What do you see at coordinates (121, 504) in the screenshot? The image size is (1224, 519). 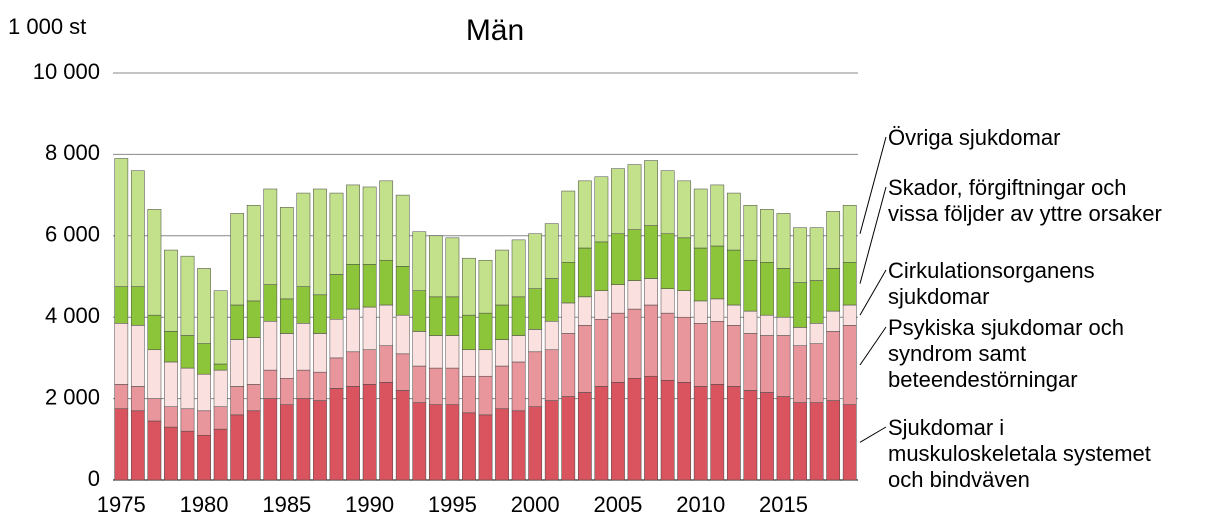 I see `x-tick-label: 1975` at bounding box center [121, 504].